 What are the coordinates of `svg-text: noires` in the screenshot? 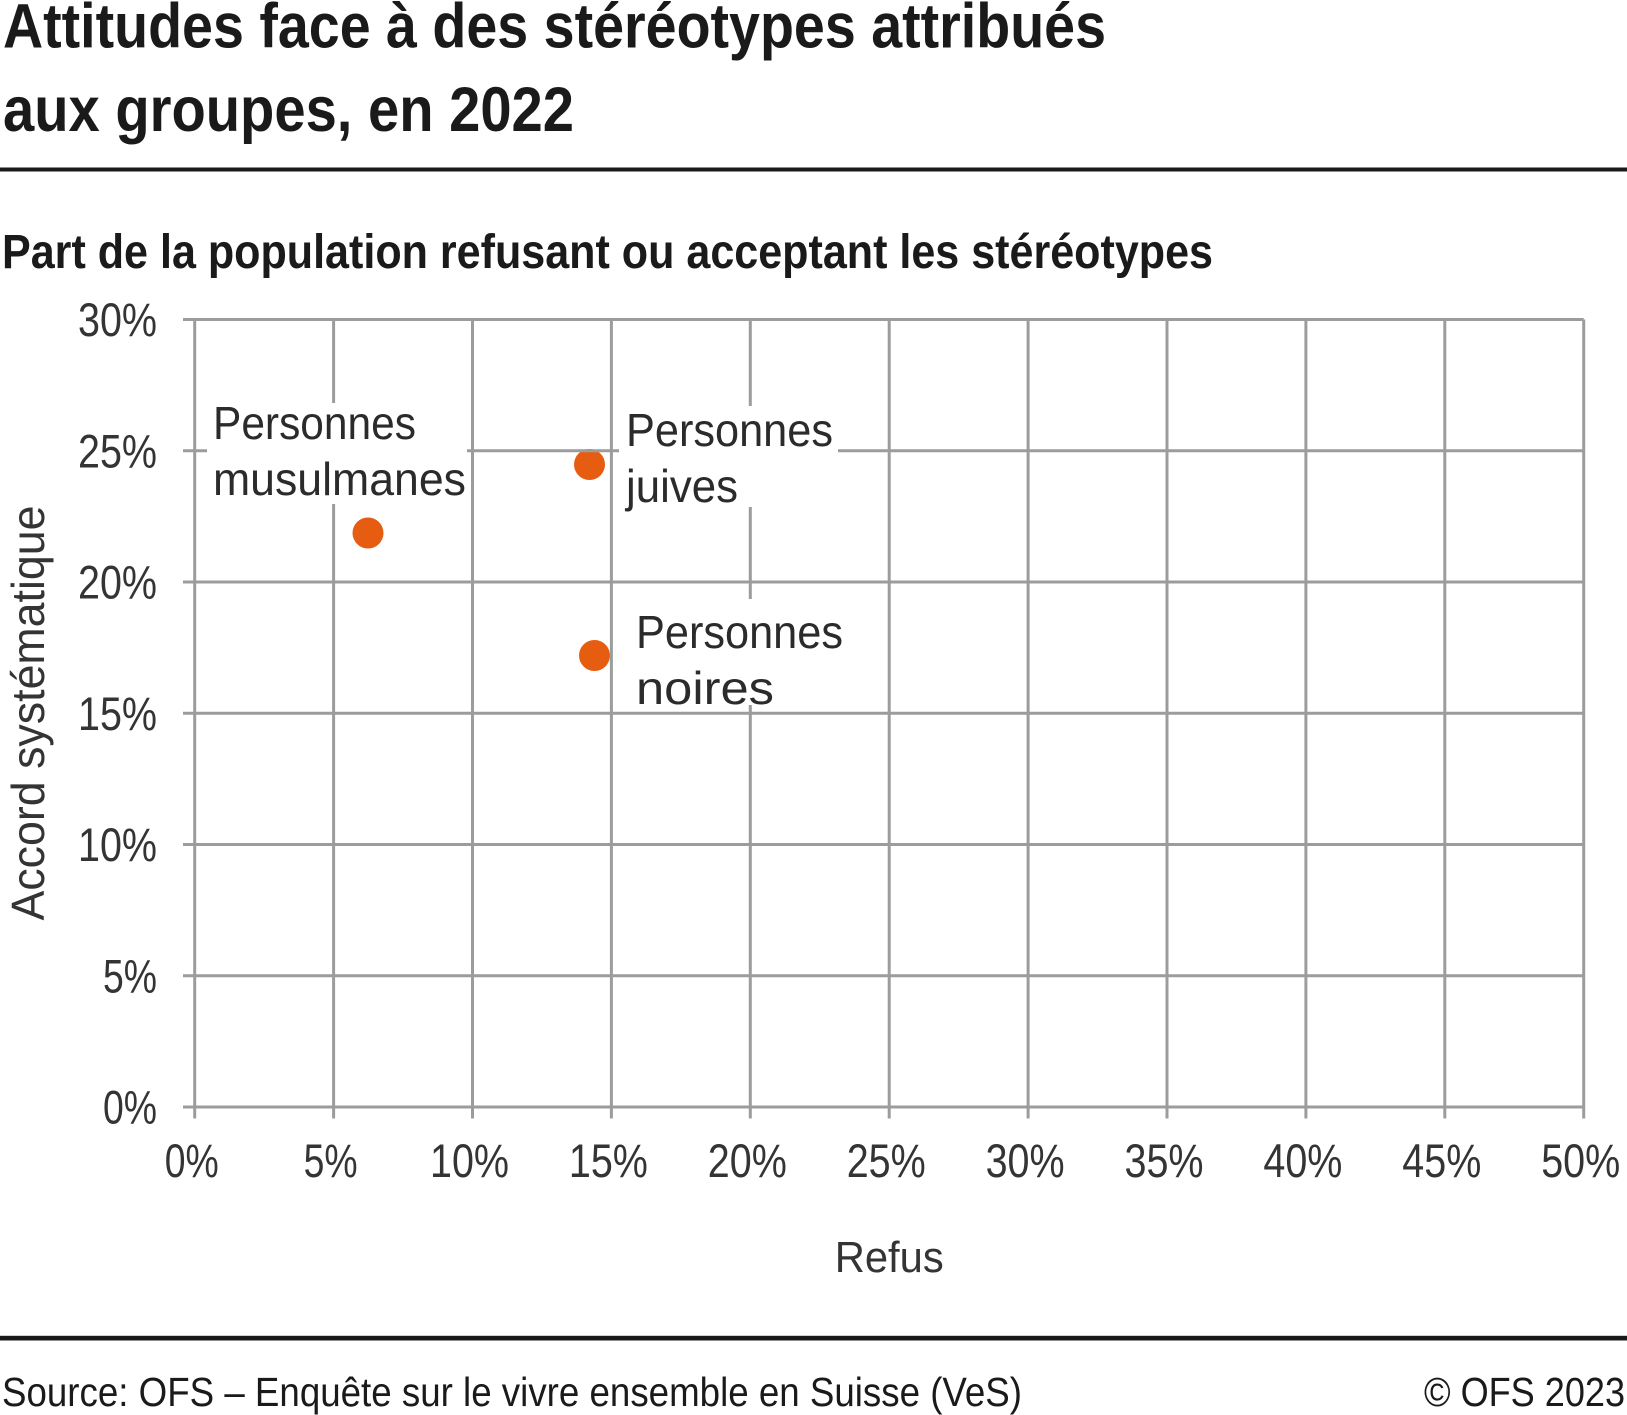 It's located at (705, 688).